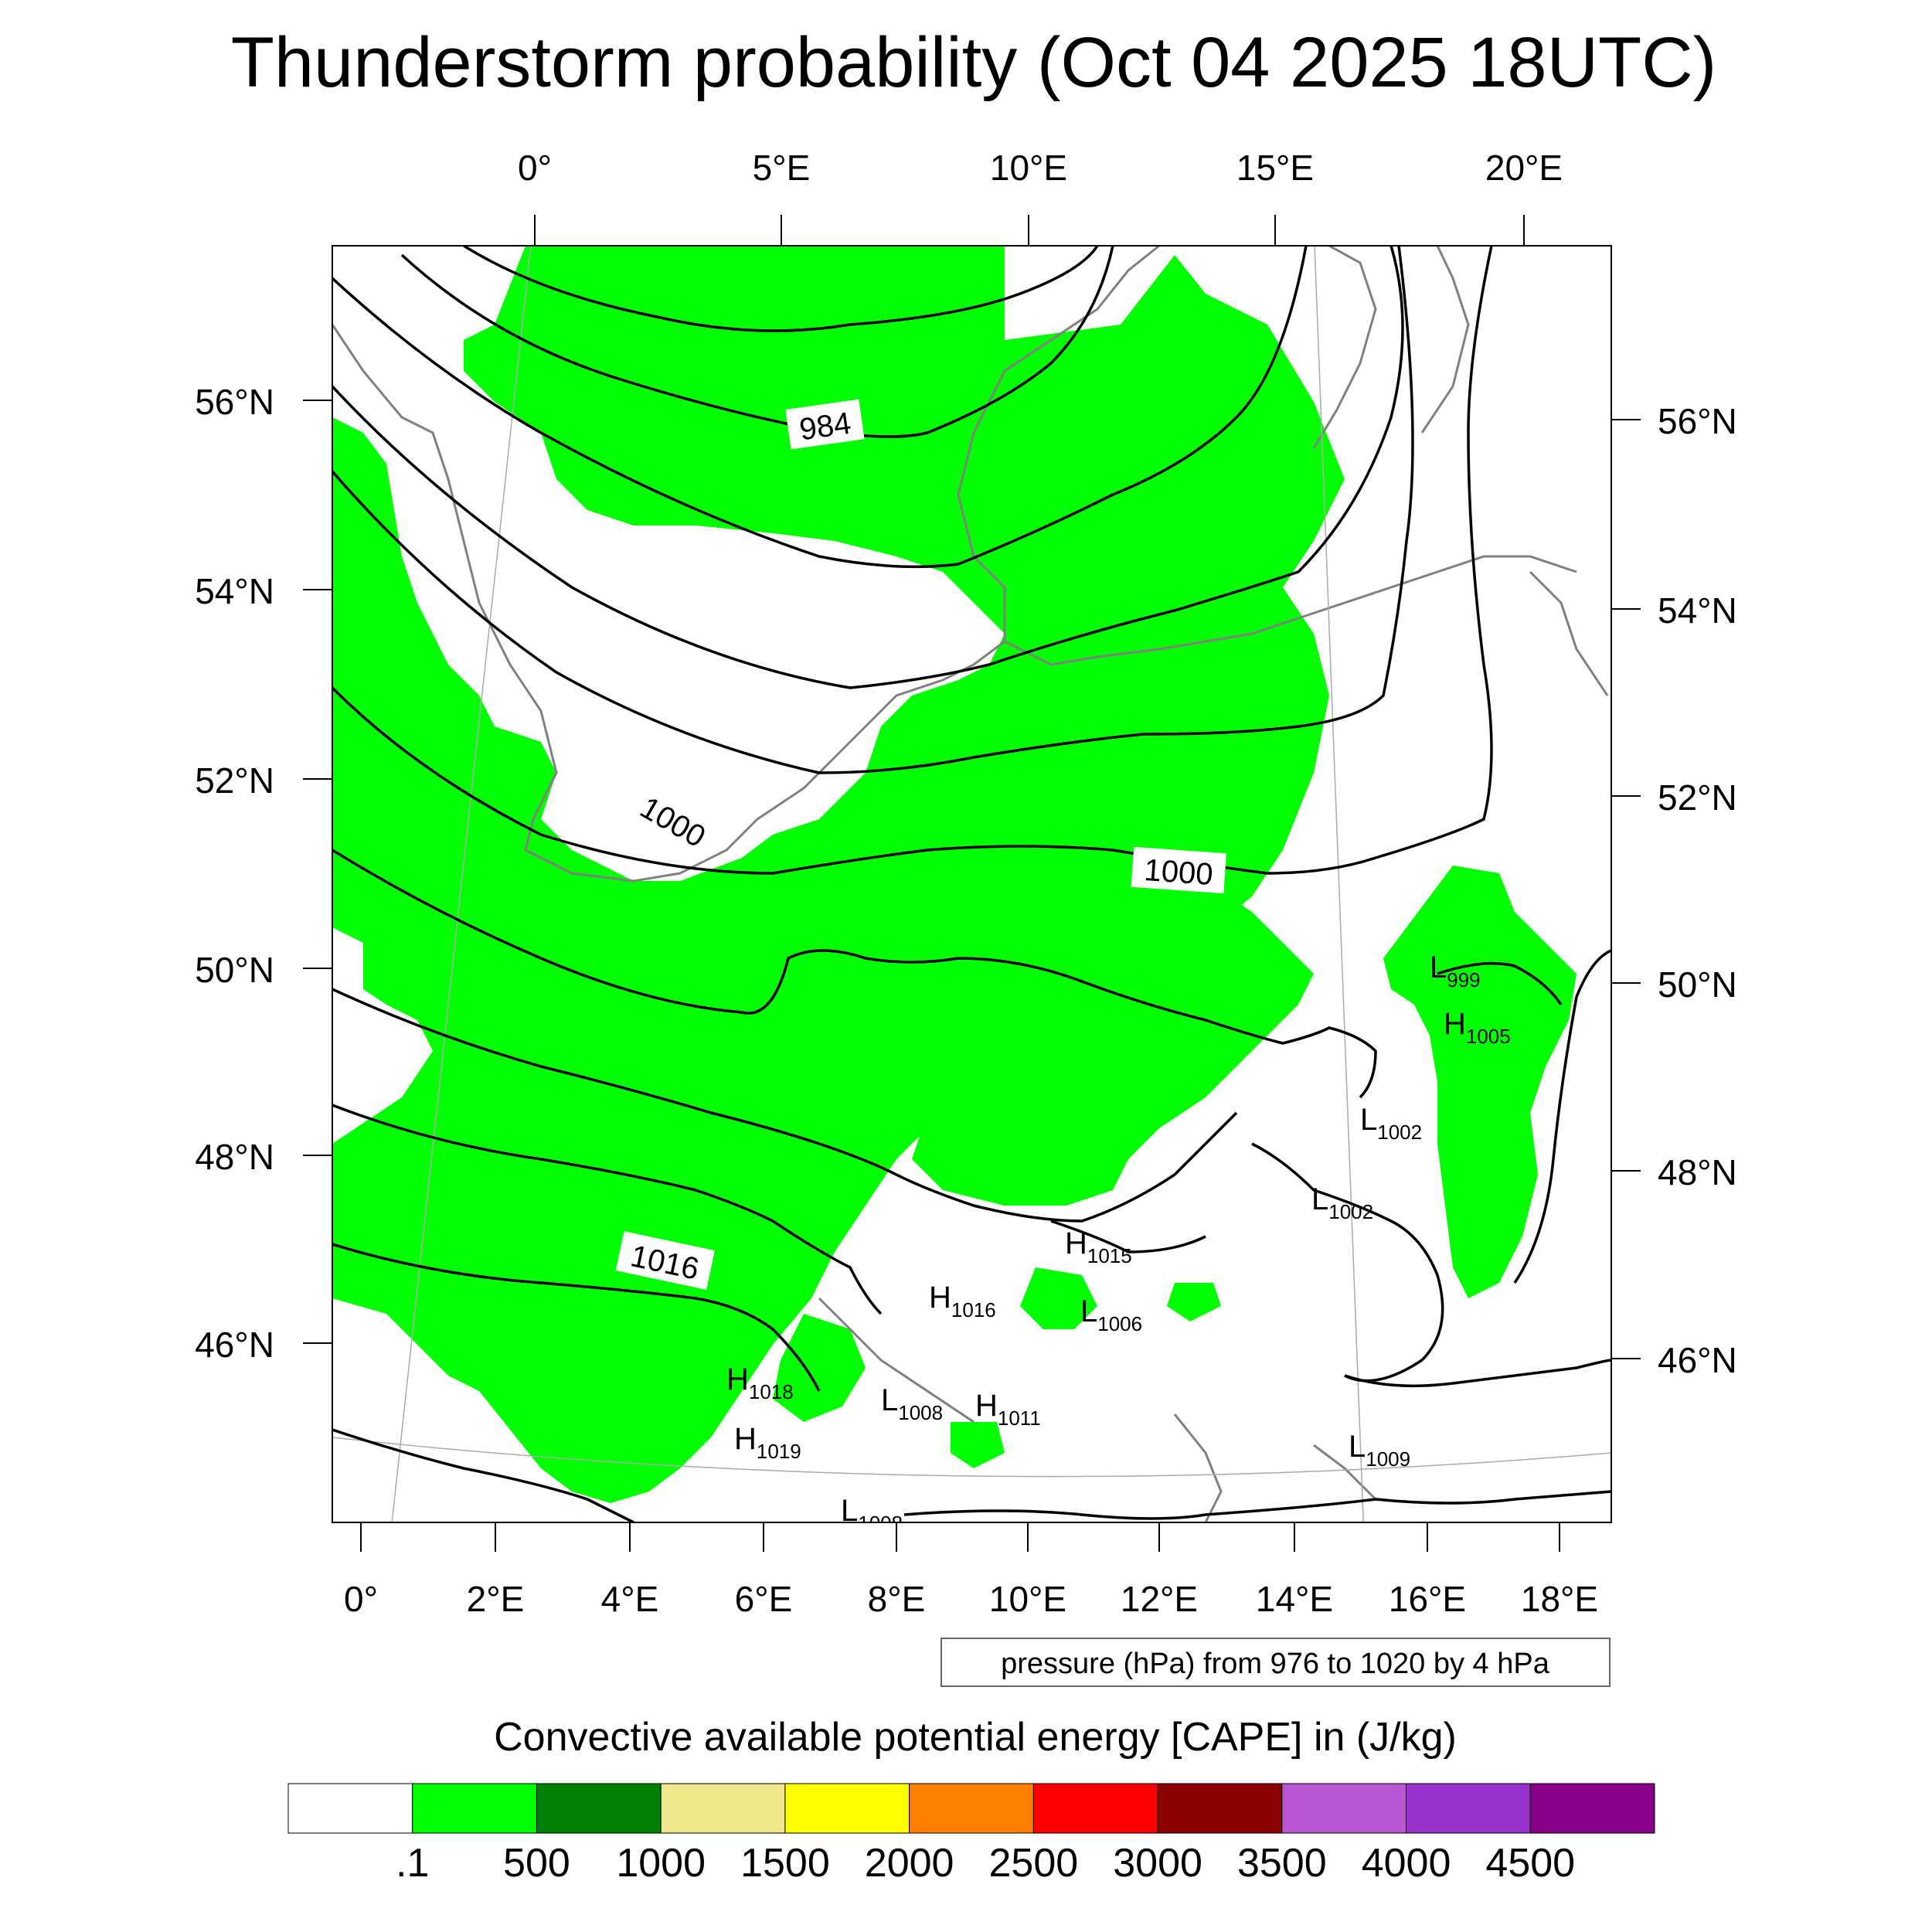 This screenshot has height=1932, width=1932. What do you see at coordinates (1282, 1864) in the screenshot?
I see `colorbar-label: 3500` at bounding box center [1282, 1864].